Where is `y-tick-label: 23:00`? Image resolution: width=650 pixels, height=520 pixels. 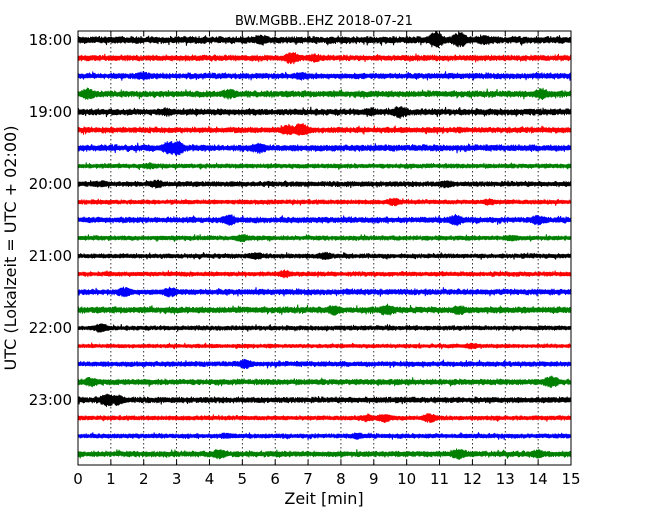 y-tick-label: 23:00 is located at coordinates (50, 400).